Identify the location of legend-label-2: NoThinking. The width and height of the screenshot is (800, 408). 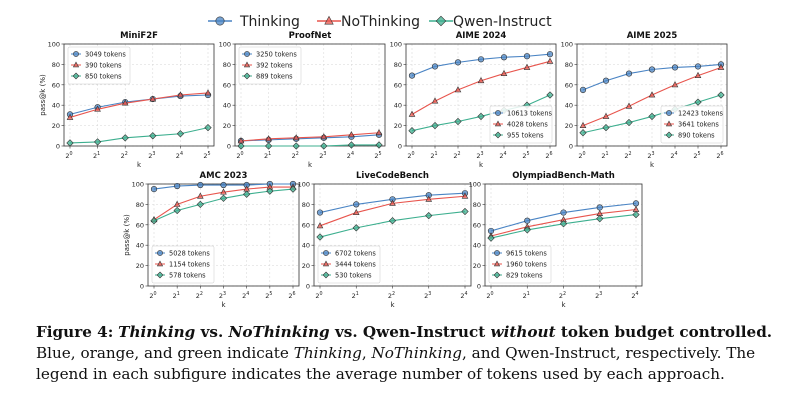
(380, 22).